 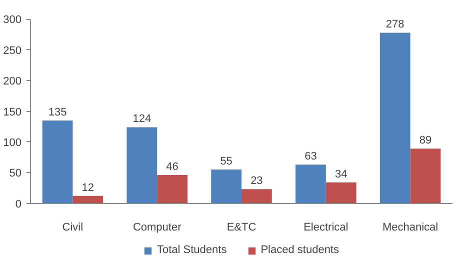 I want to click on x-tick-label: Civil, so click(x=73, y=227).